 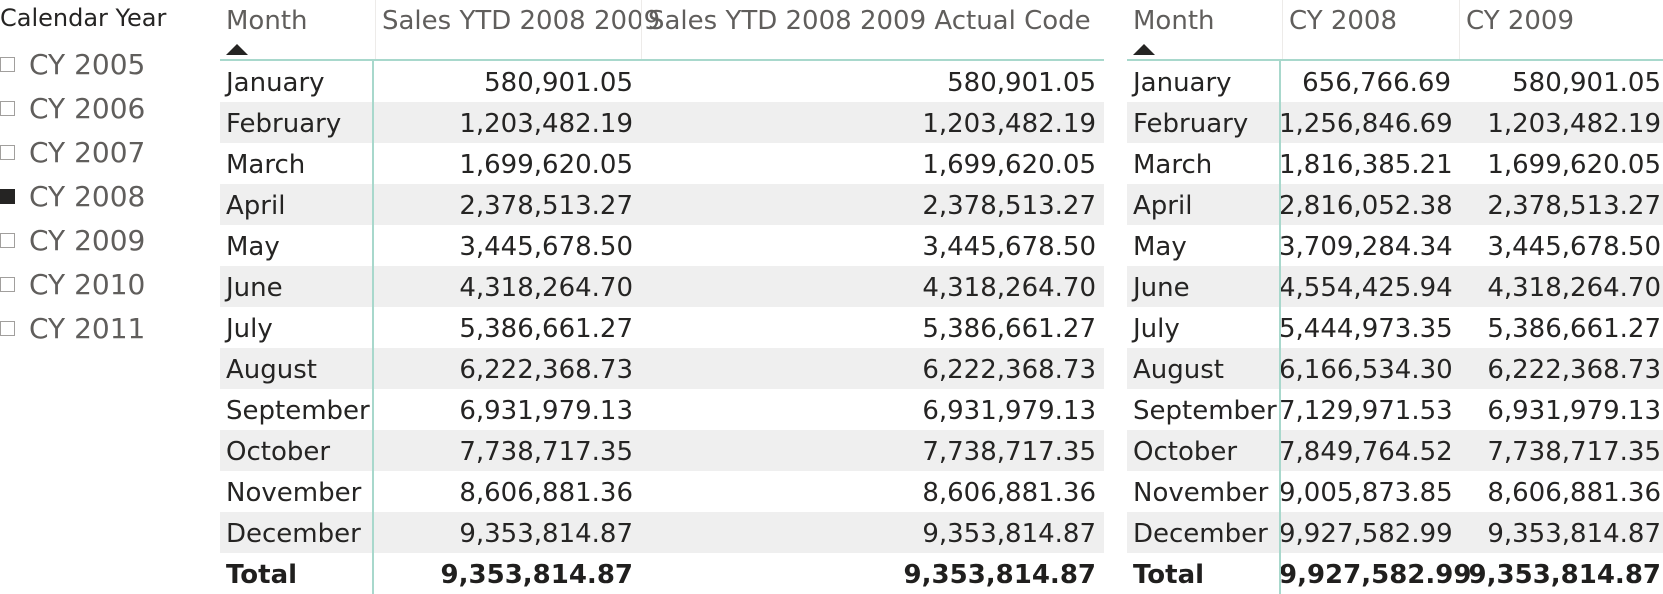 I want to click on table-row: August 6,166,534.30 6,222,368.73, so click(x=1395, y=368).